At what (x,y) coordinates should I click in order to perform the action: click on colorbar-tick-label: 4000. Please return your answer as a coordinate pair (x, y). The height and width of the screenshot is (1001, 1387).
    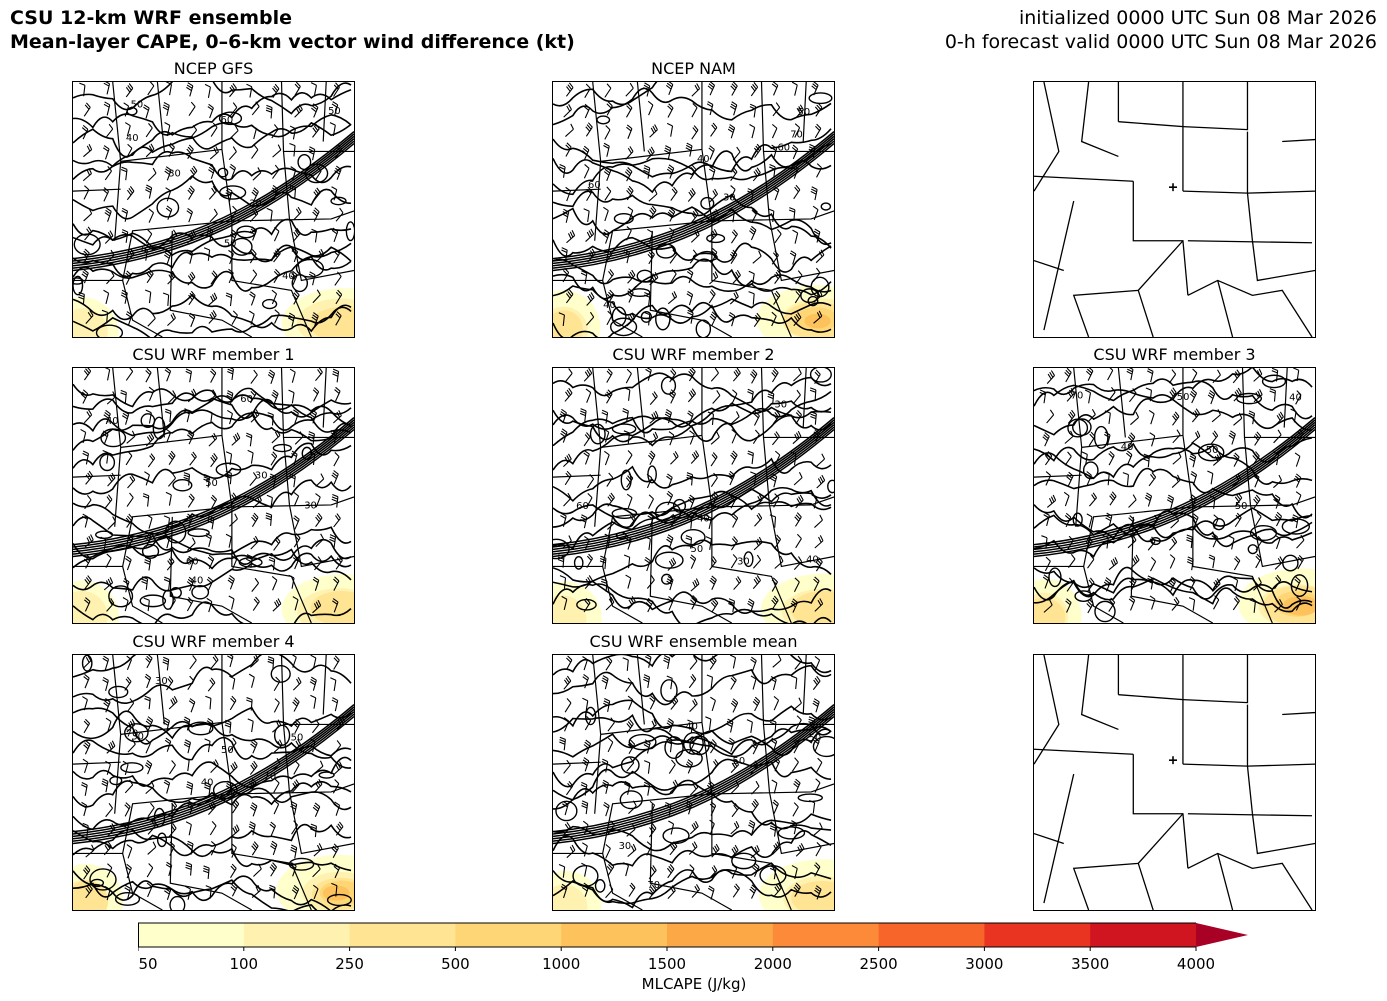
    Looking at the image, I should click on (1196, 964).